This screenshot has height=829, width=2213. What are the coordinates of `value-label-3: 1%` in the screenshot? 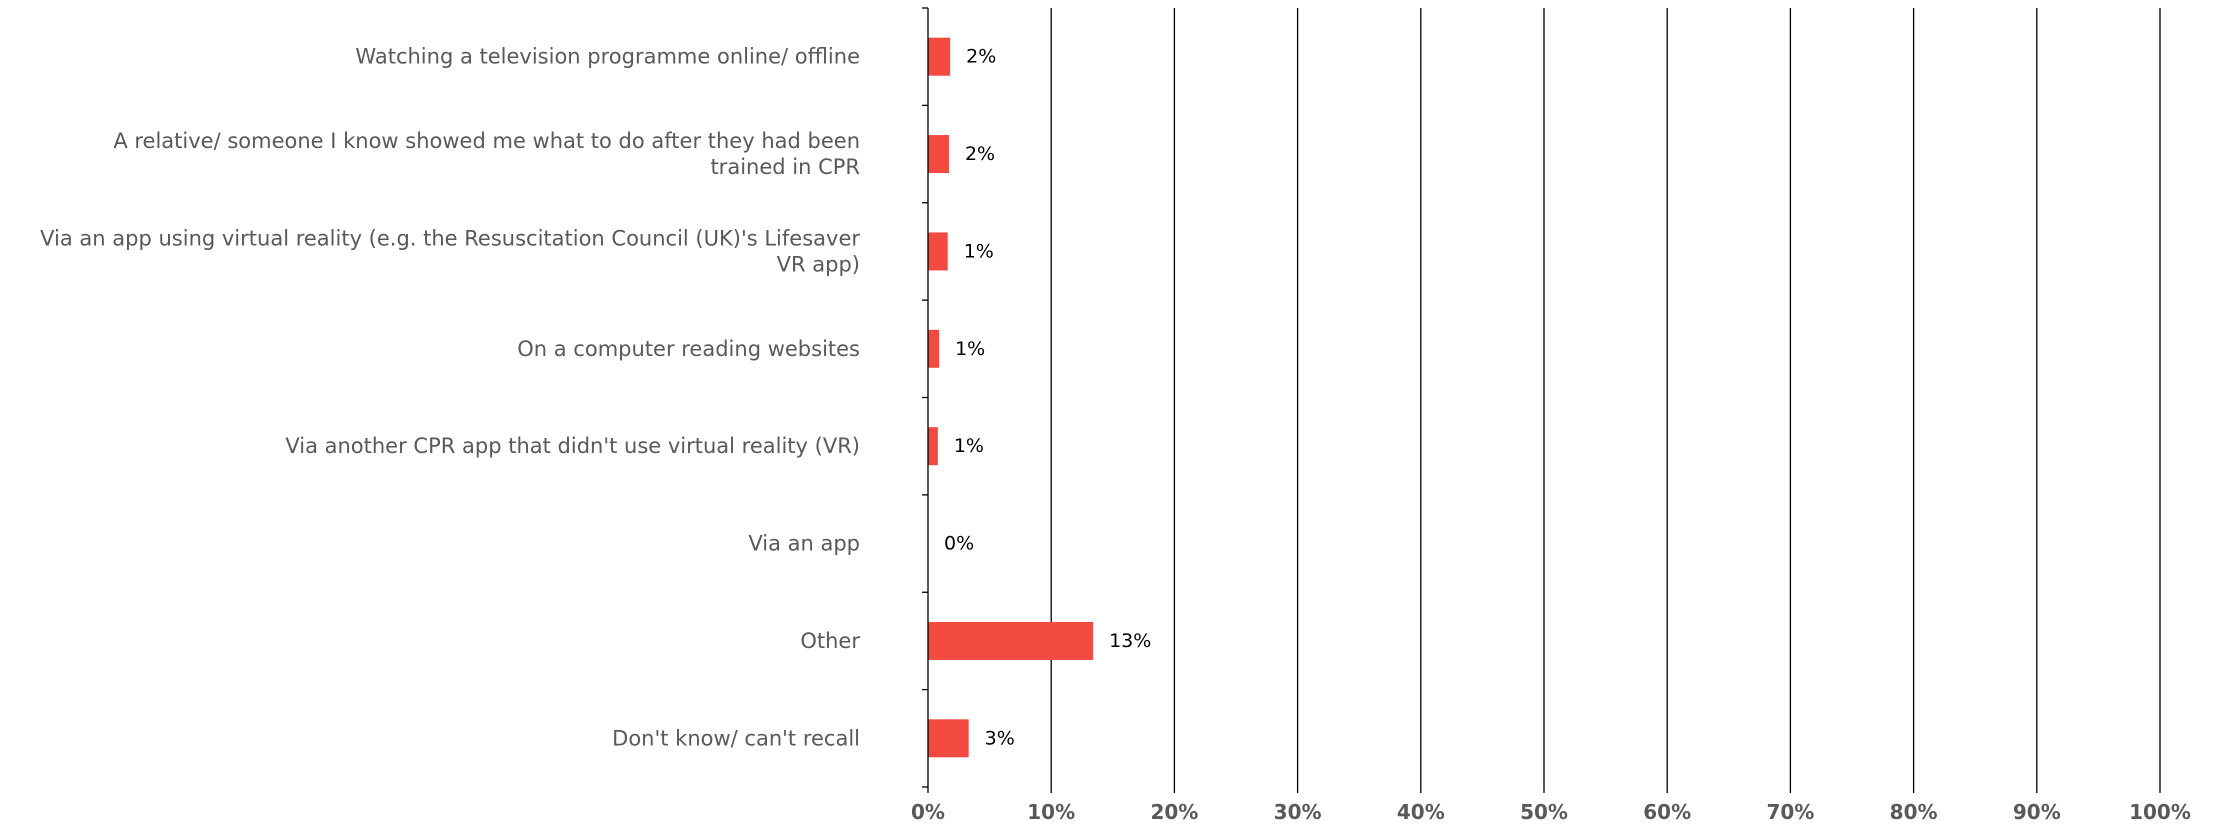 It's located at (970, 349).